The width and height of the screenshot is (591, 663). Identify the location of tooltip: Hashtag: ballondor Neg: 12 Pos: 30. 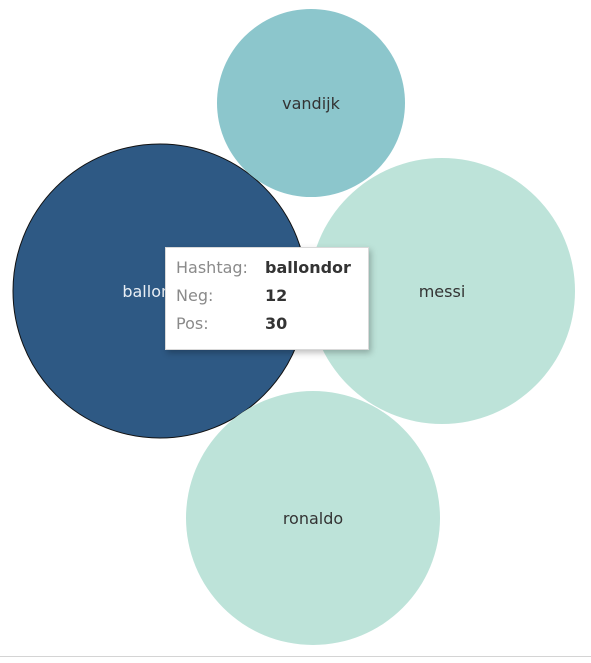
(267, 298).